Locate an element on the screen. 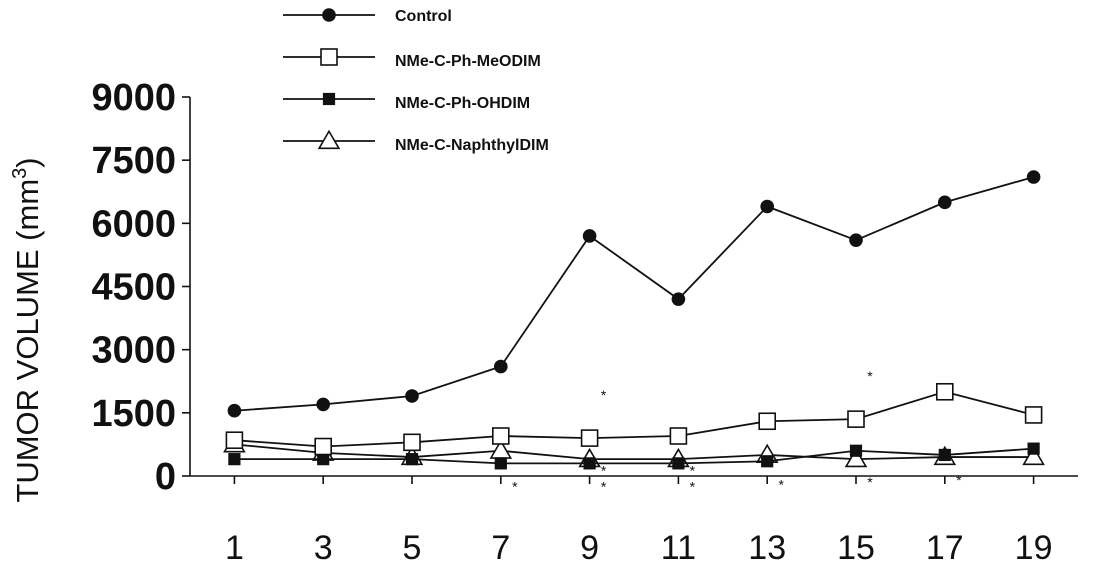 The image size is (1105, 585). y-tick-label: 9000 is located at coordinates (133, 98).